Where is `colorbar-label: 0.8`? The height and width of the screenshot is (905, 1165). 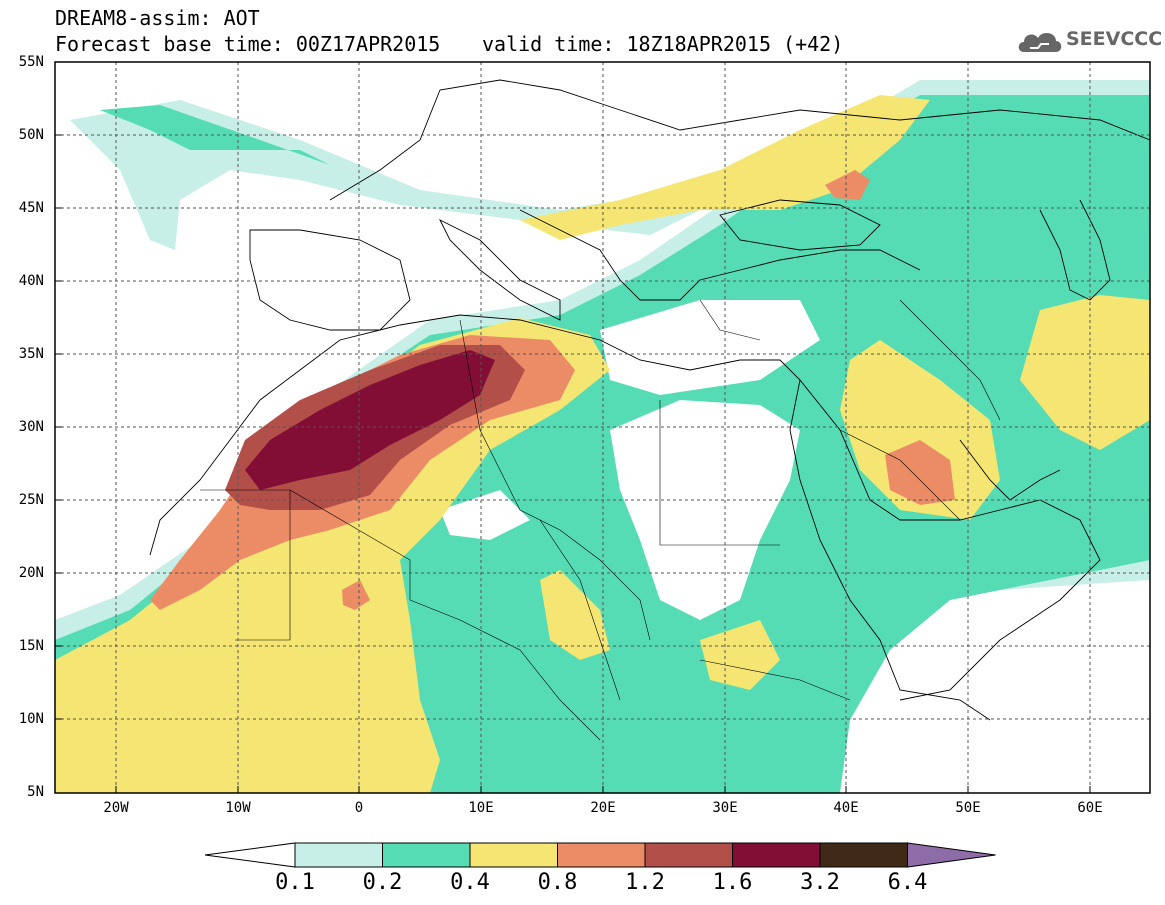 colorbar-label: 0.8 is located at coordinates (557, 882).